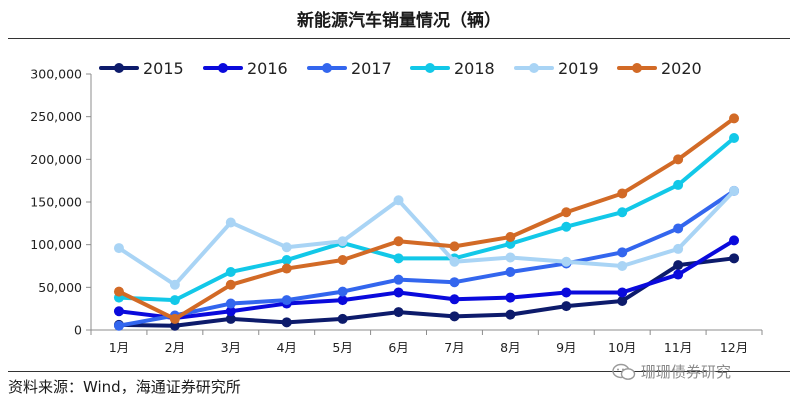 The image size is (798, 406). Describe the element at coordinates (78, 330) in the screenshot. I see `y-tick-label: 0` at that location.